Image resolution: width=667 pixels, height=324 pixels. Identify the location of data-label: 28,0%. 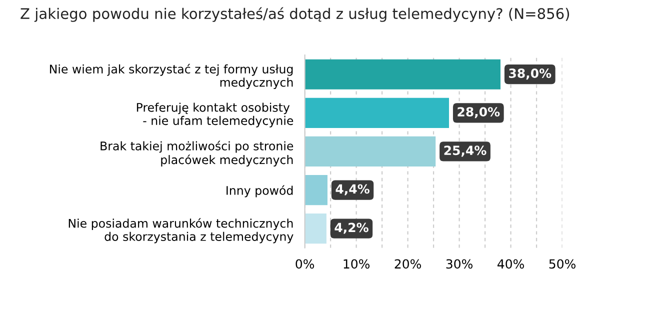
(479, 112).